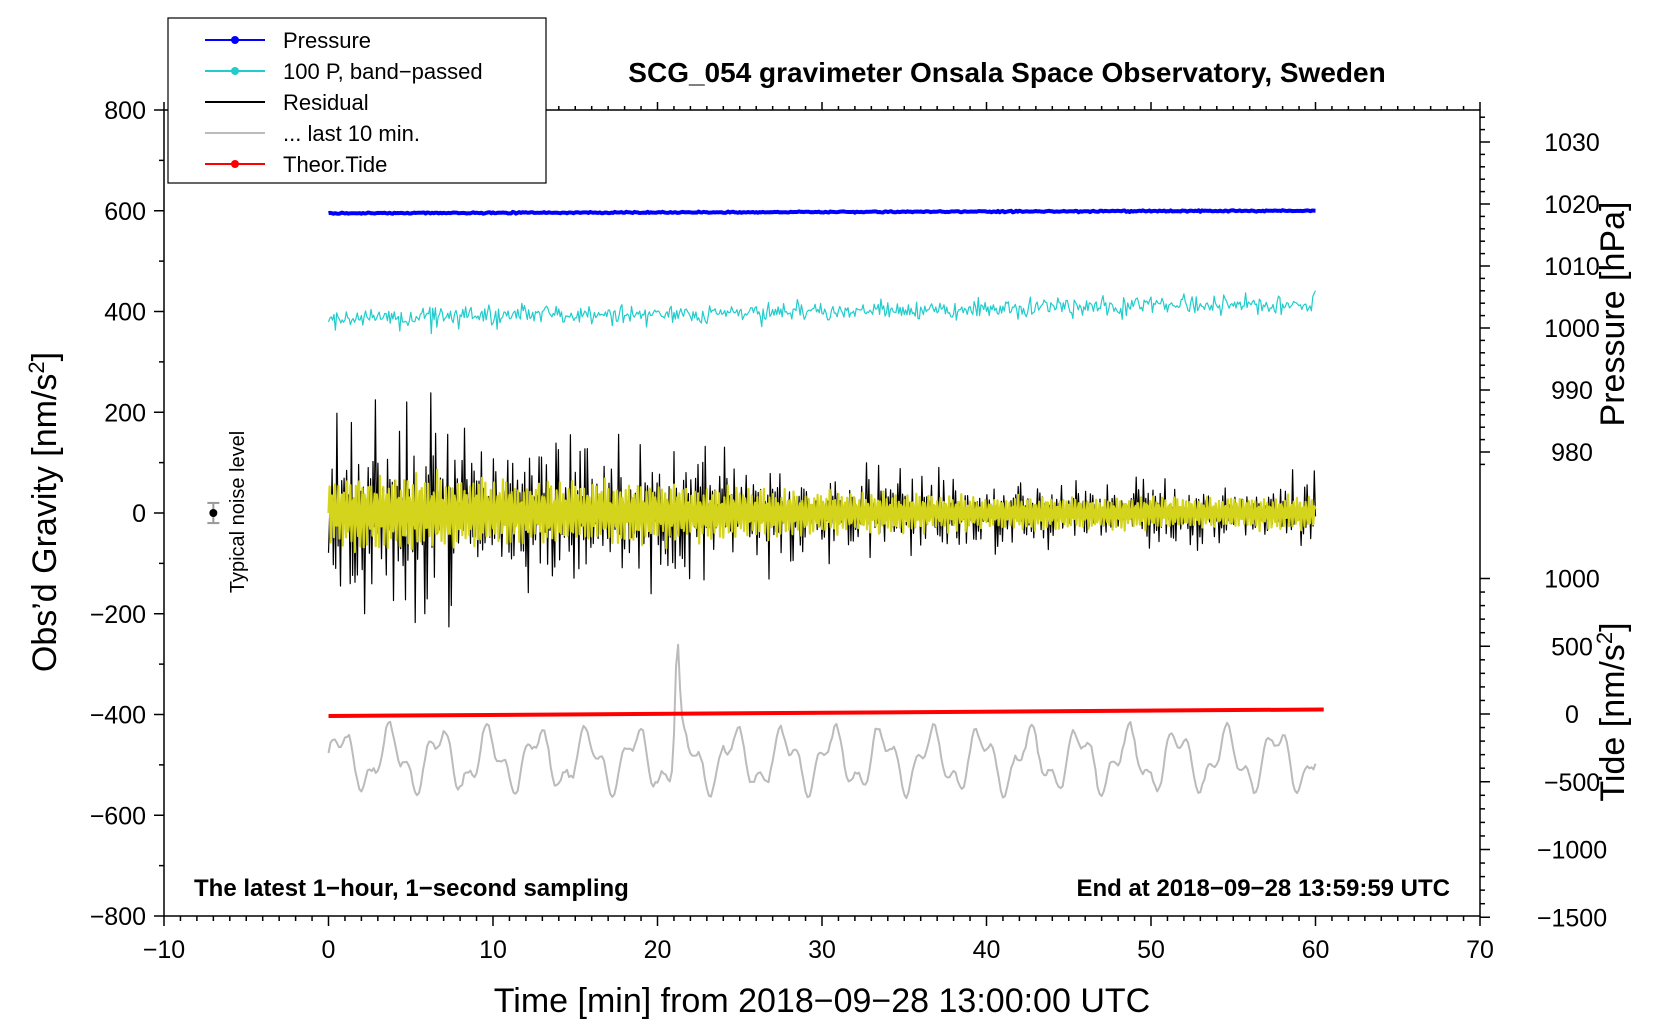 This screenshot has width=1660, height=1020. Describe the element at coordinates (658, 950) in the screenshot. I see `x-tick-label: 20` at that location.